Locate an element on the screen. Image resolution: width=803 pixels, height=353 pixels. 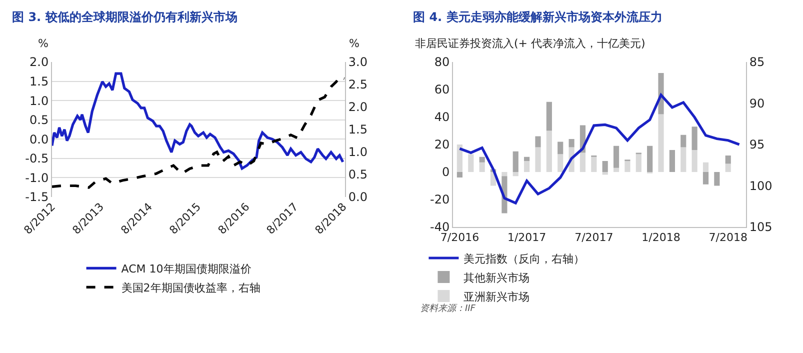
y-tick-label: 0.0 is located at coordinates (39, 139).